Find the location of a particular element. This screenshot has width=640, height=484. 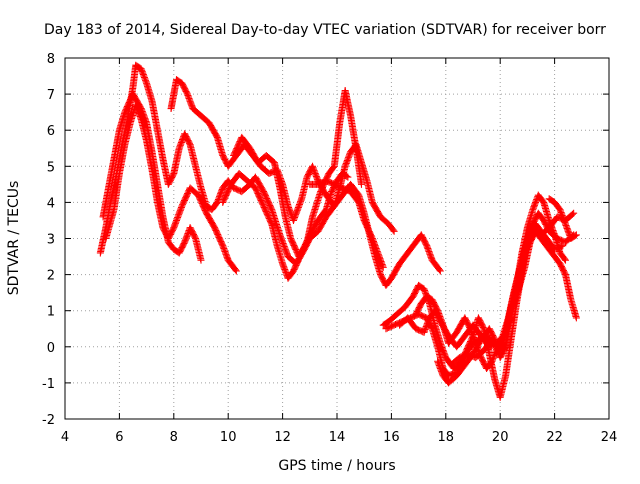

y-tick-label: 0 is located at coordinates (51, 348).